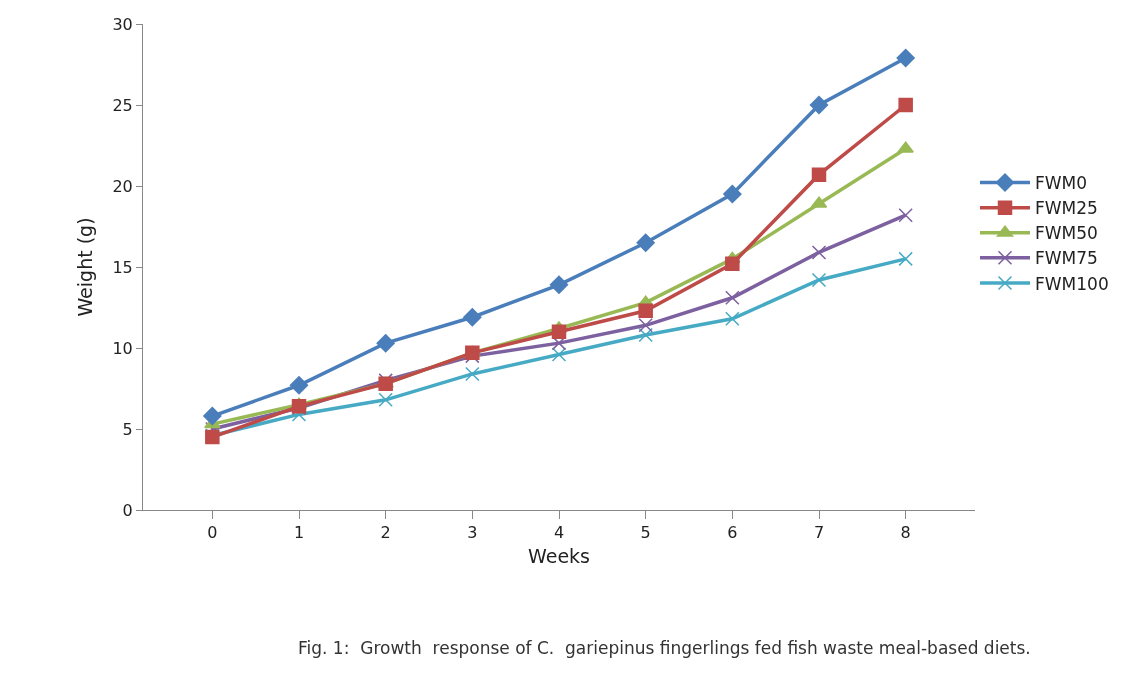  Describe the element at coordinates (559, 533) in the screenshot. I see `x-tick-label: 4` at that location.